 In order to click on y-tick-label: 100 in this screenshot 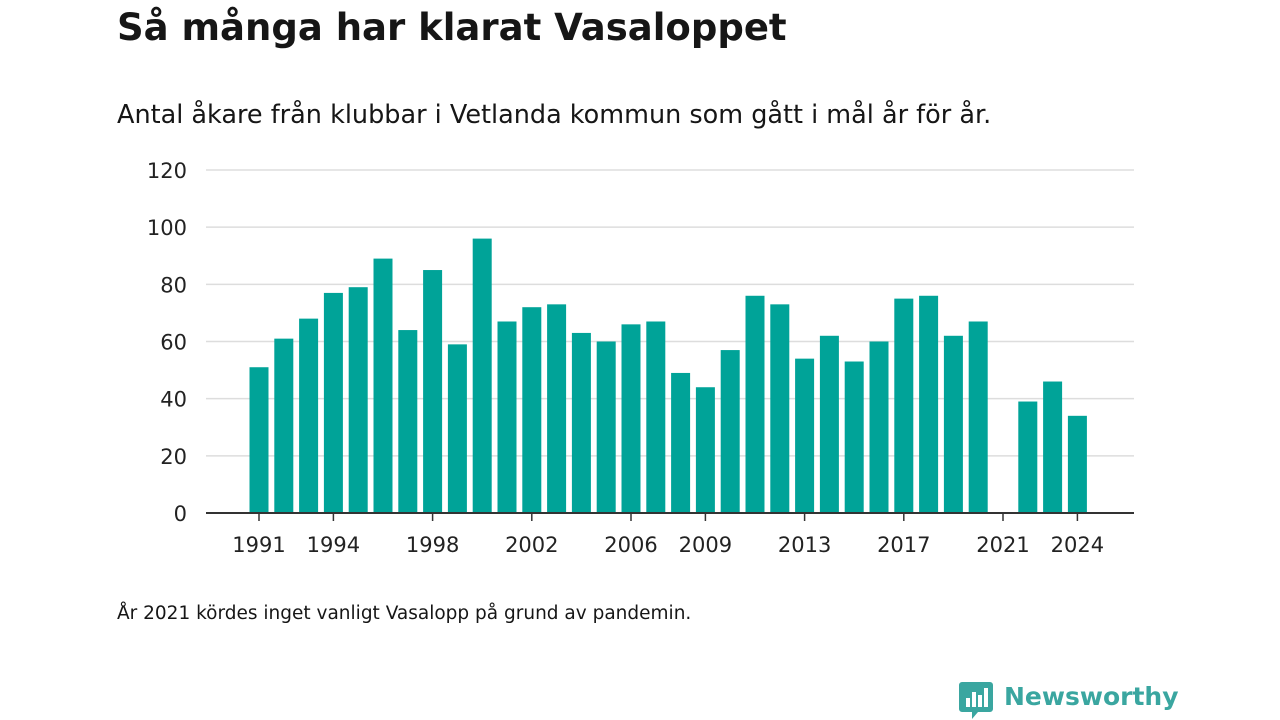, I will do `click(167, 228)`.